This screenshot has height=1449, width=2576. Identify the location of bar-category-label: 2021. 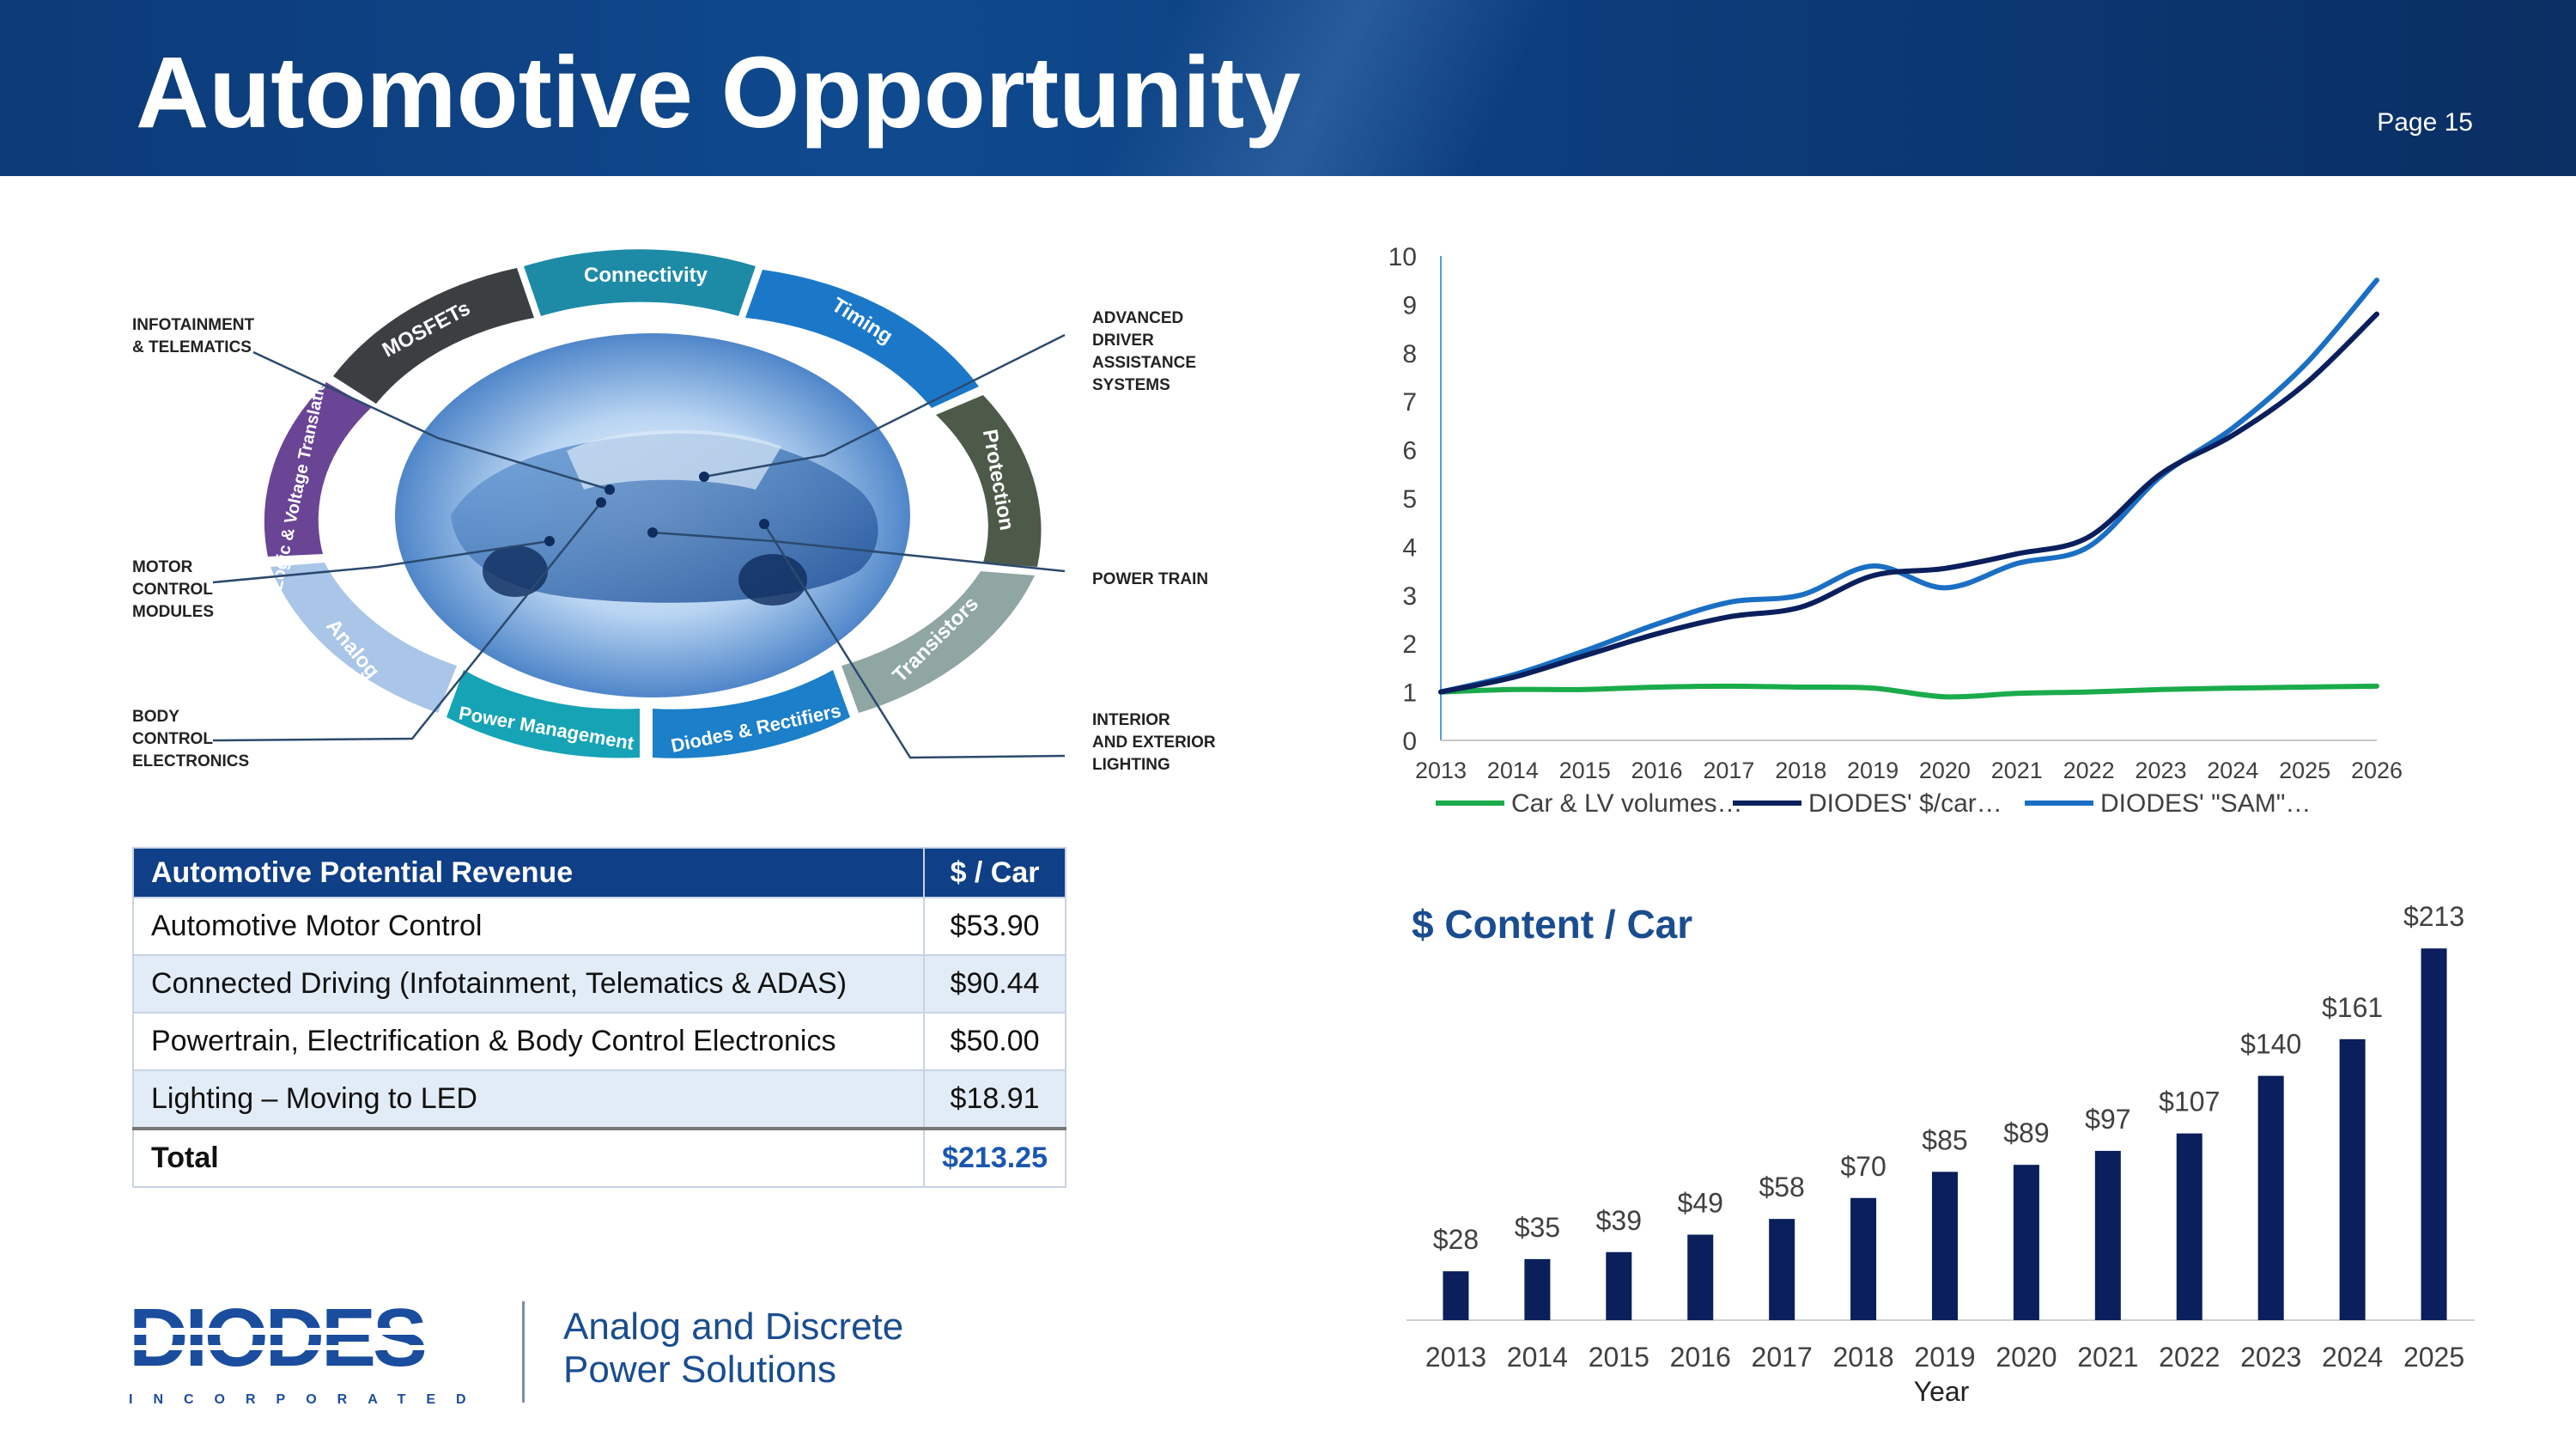
(2107, 1357).